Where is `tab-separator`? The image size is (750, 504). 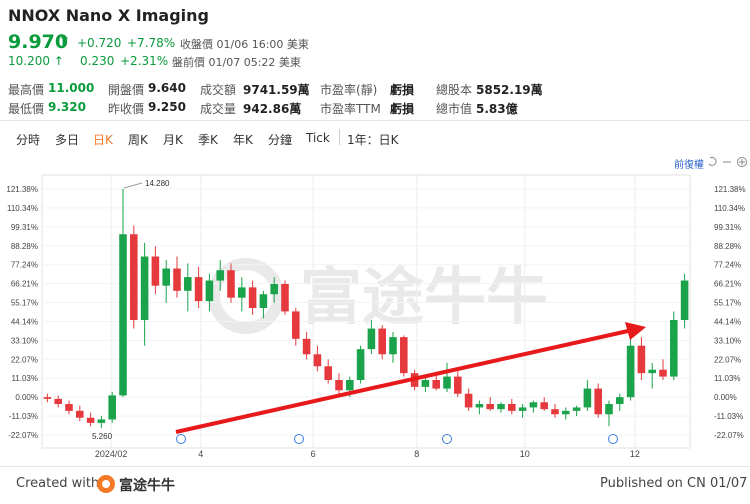 tab-separator is located at coordinates (339, 137).